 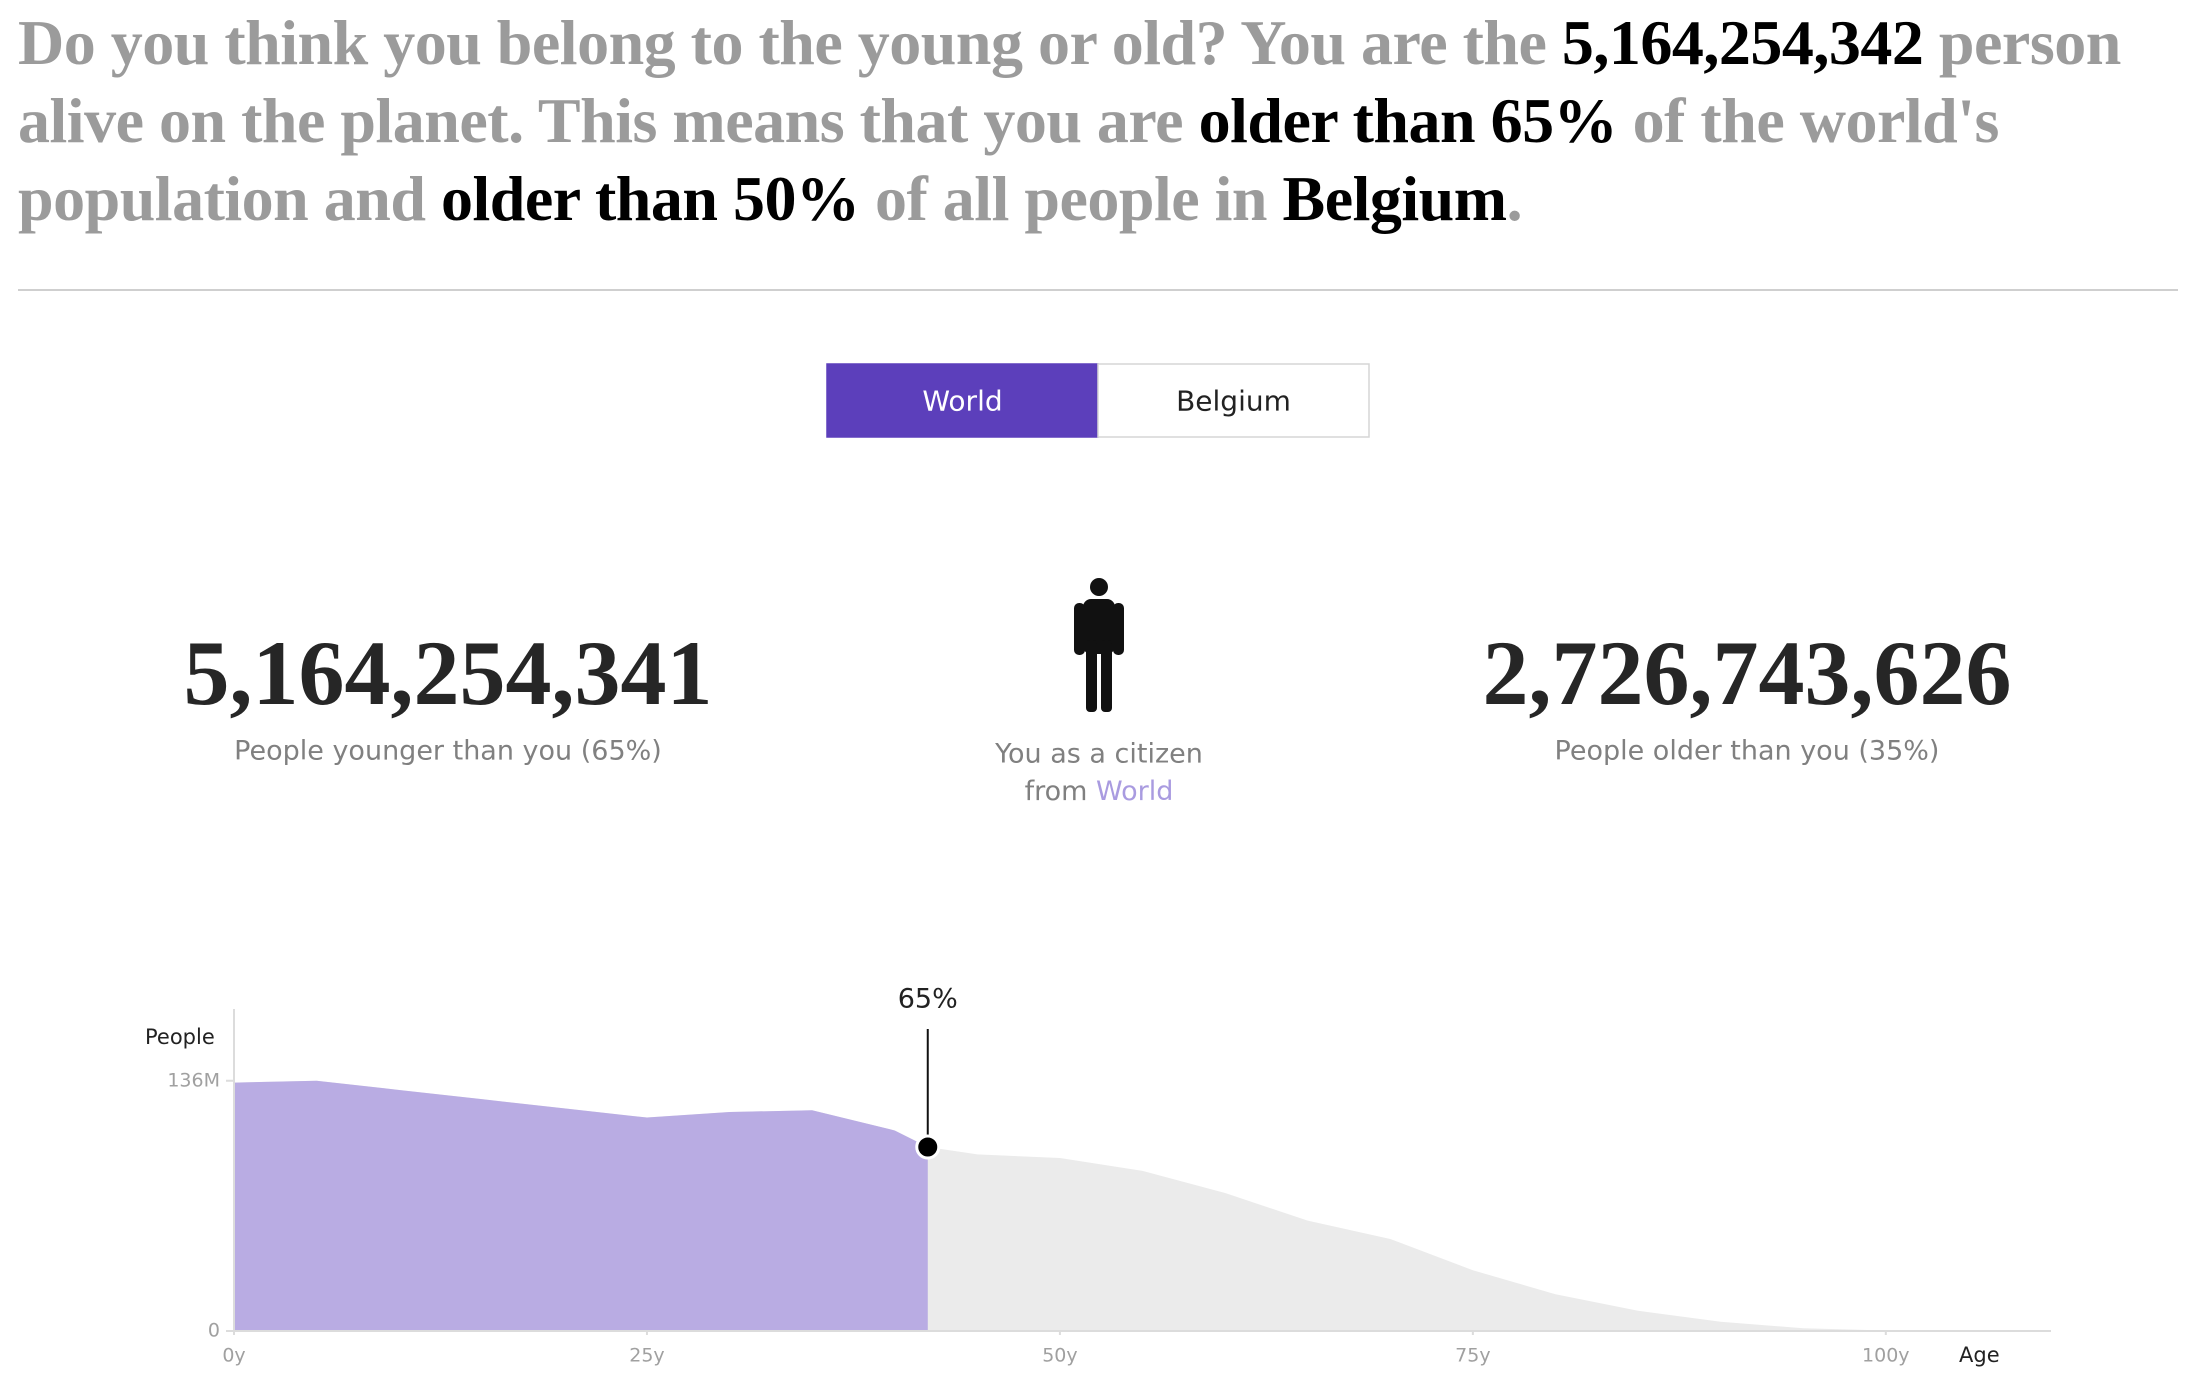 I want to click on x-tick-label: 100y, so click(x=1886, y=1356).